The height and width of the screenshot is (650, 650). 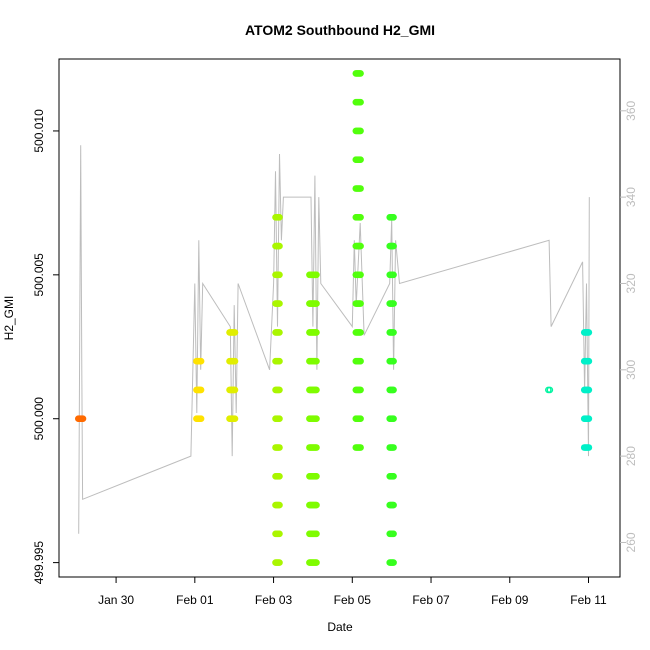 I want to click on x-tick-label: Feb 05, so click(x=353, y=600).